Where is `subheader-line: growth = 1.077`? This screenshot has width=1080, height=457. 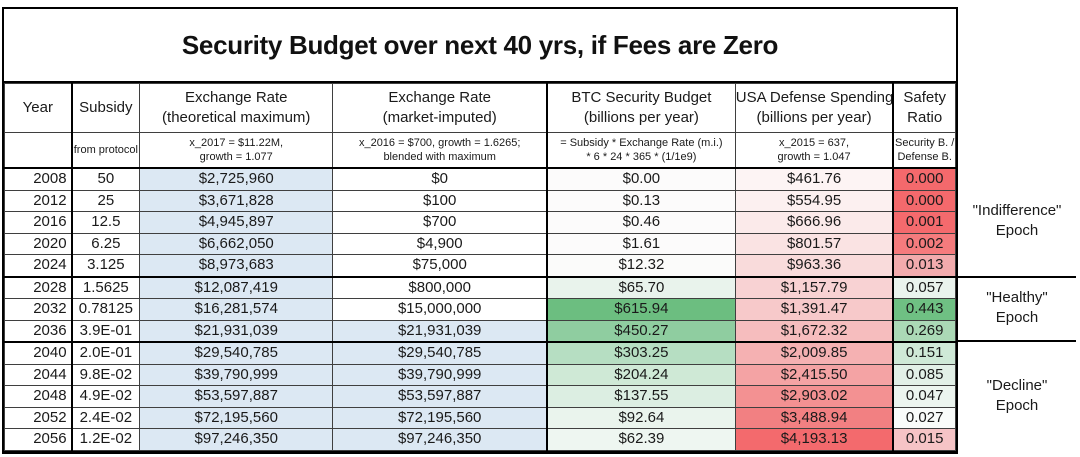 subheader-line: growth = 1.077 is located at coordinates (236, 157).